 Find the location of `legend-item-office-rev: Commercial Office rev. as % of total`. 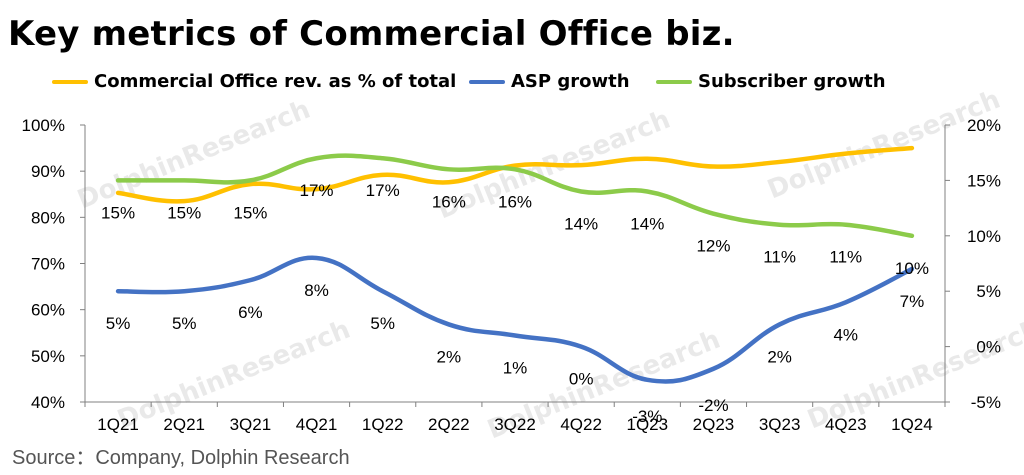

legend-item-office-rev: Commercial Office rev. as % of total is located at coordinates (254, 81).